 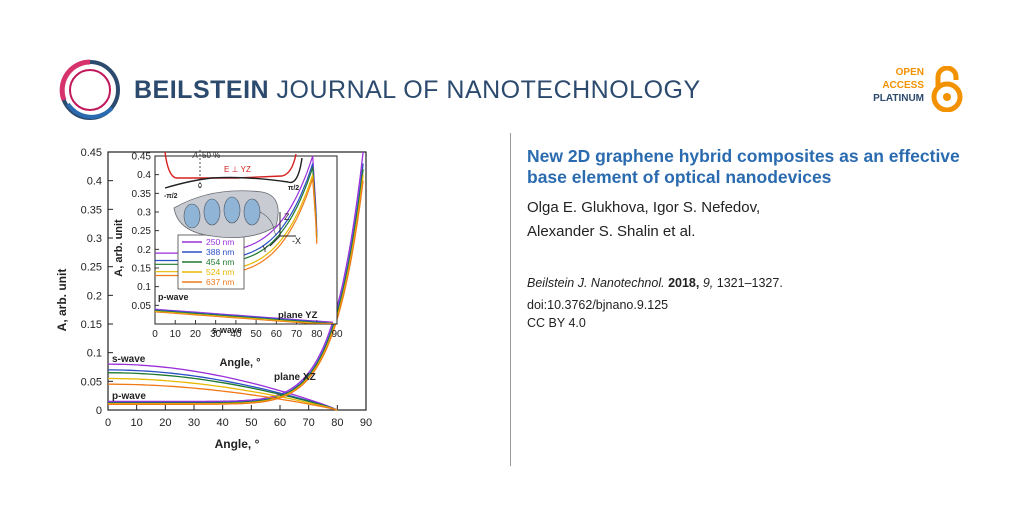 I want to click on graphene-structure-illustration: Z -X Y, so click(x=237, y=222).